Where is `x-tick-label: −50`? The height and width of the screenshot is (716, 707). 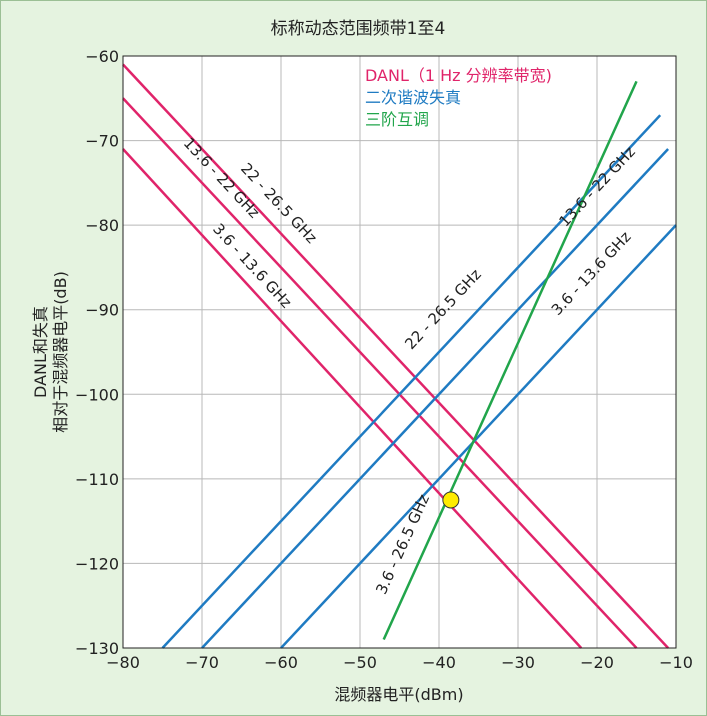
x-tick-label: −50 is located at coordinates (360, 662).